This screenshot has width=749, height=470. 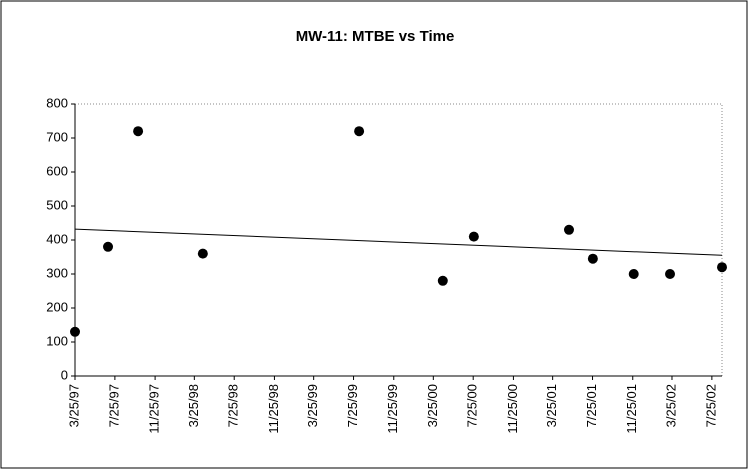 What do you see at coordinates (432, 405) in the screenshot?
I see `x-tick-label: 3/25/00` at bounding box center [432, 405].